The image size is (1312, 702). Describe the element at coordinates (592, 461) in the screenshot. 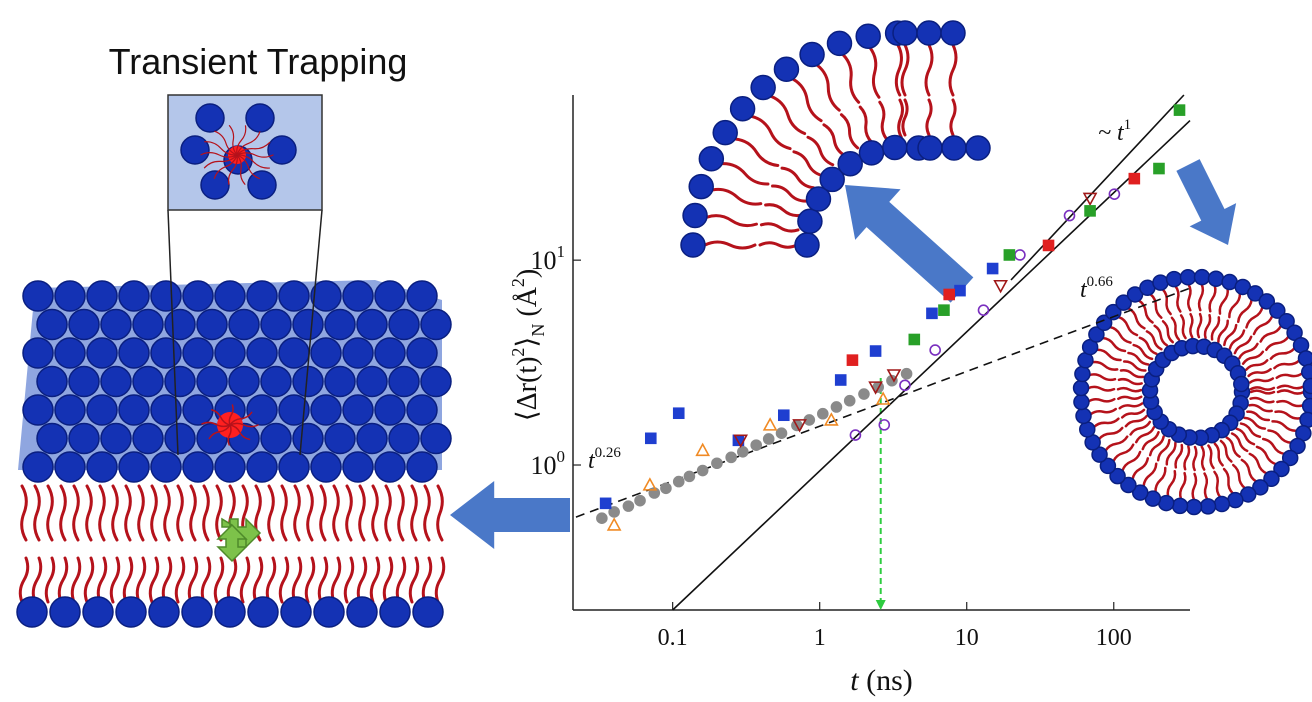

I see `annotation-base: t` at that location.